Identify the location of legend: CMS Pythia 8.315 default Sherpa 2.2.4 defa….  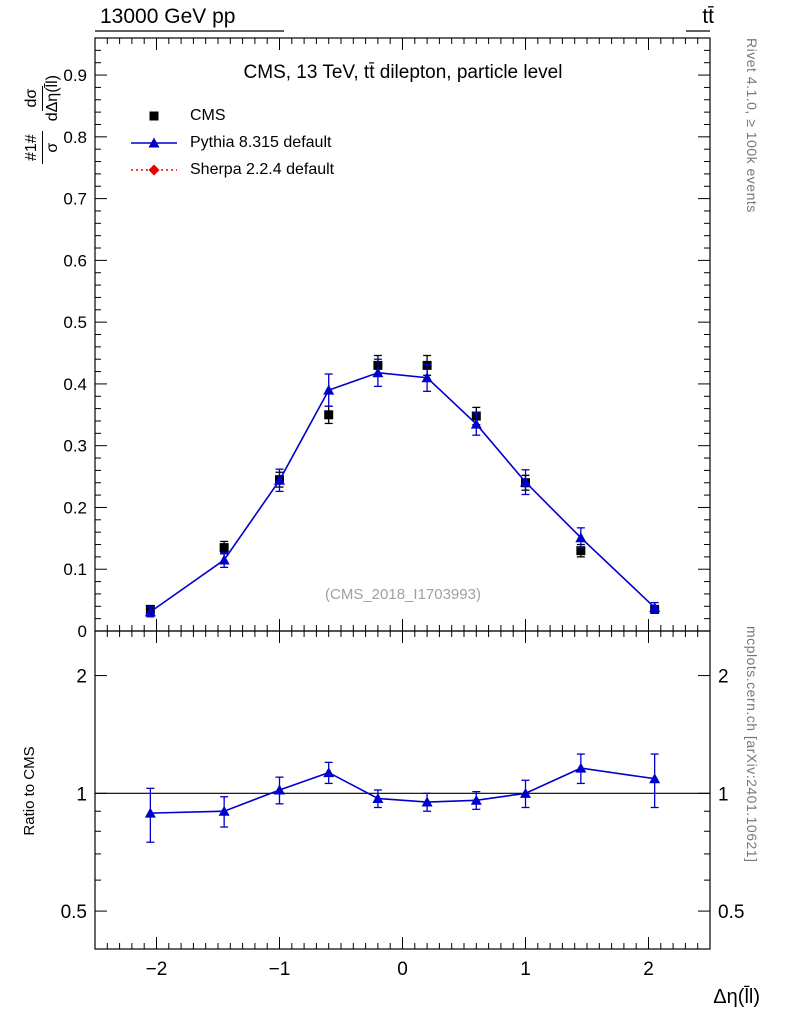
(231, 142).